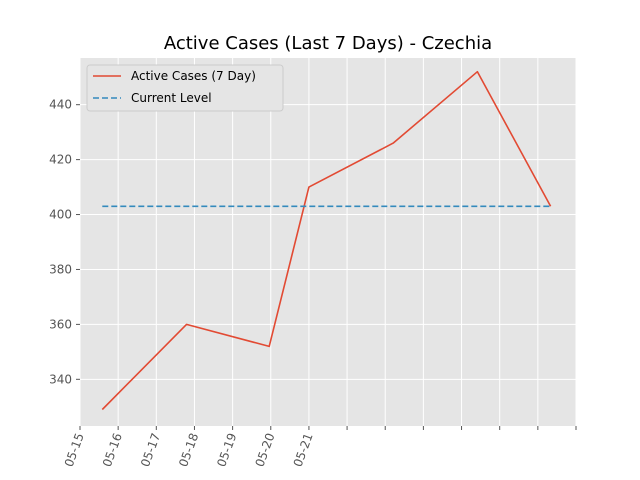 This screenshot has width=640, height=480. I want to click on legend-box, so click(185, 88).